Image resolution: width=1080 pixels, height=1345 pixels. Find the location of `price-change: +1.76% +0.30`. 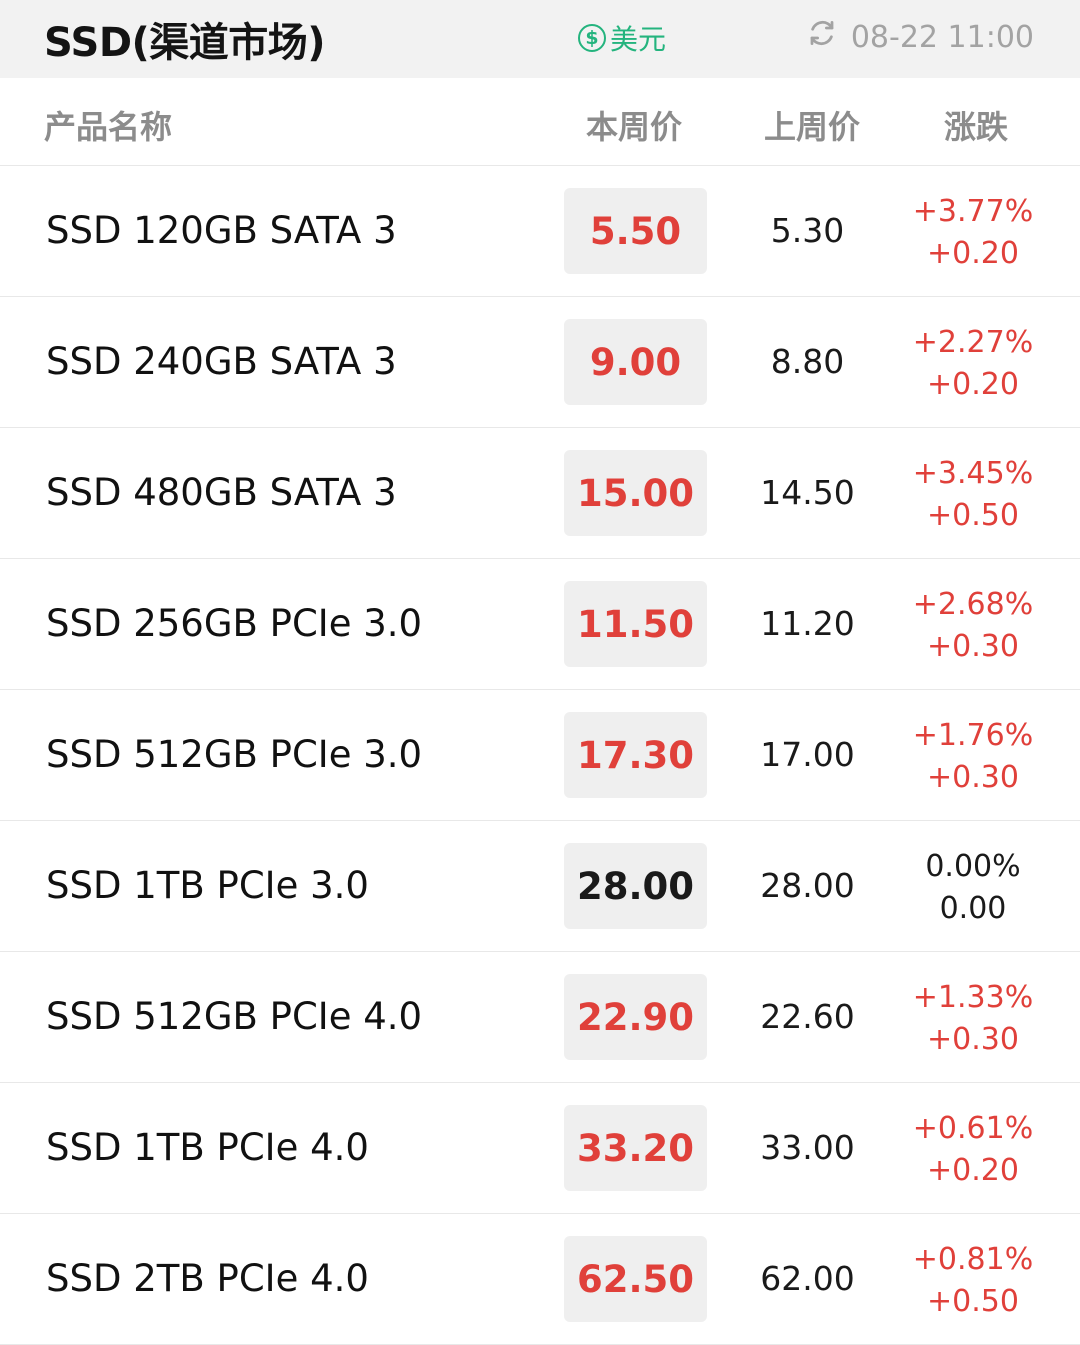

price-change: +1.76% +0.30 is located at coordinates (973, 757).